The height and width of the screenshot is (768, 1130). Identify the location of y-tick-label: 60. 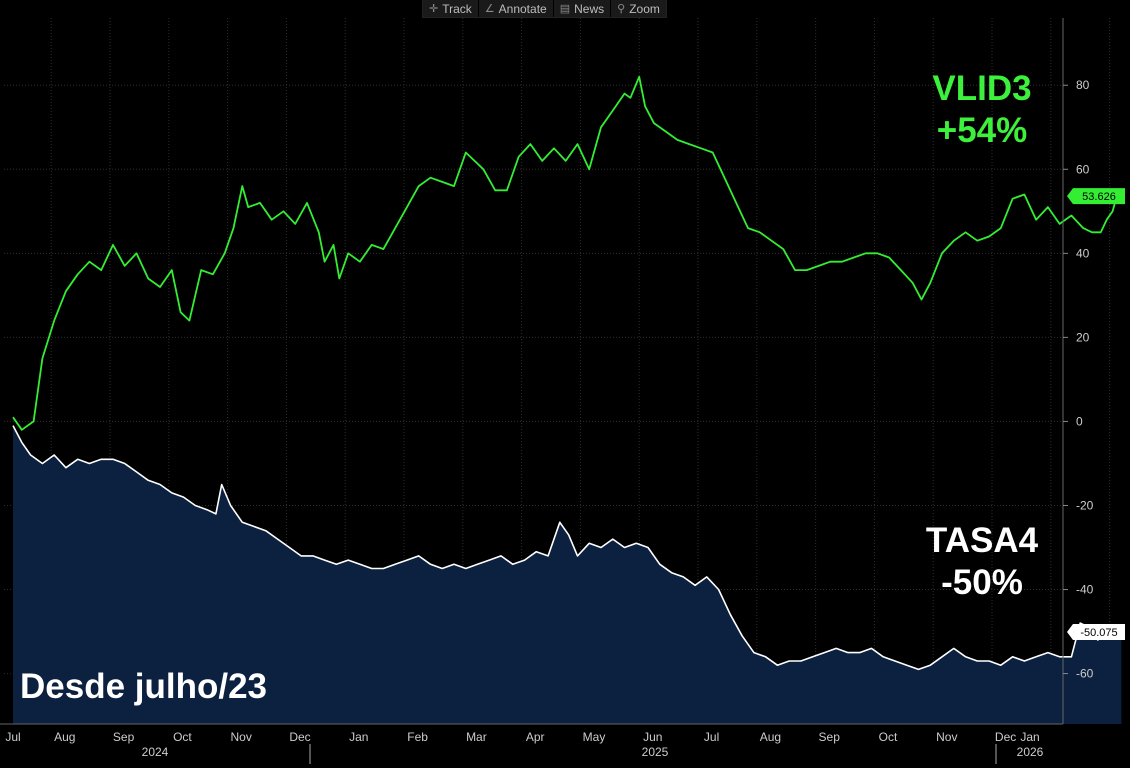
(1083, 169).